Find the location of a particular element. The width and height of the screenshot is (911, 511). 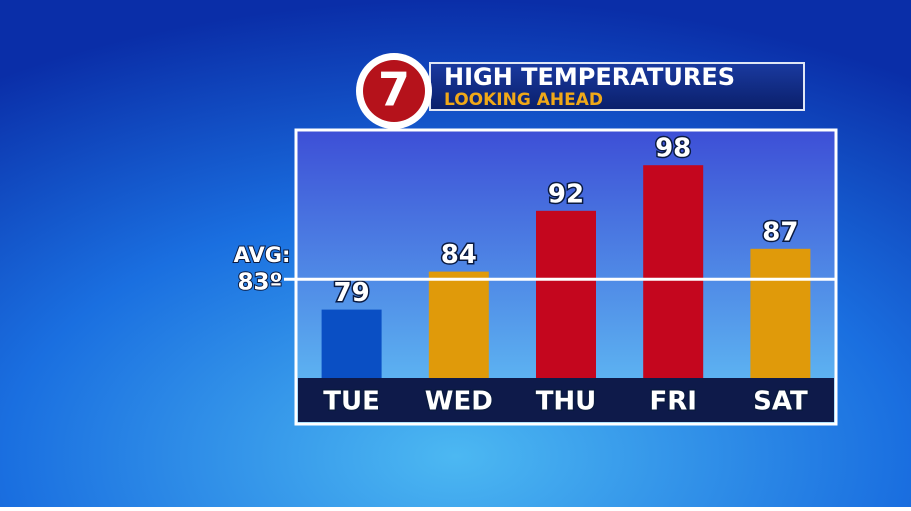

value-label: 84 is located at coordinates (459, 255).